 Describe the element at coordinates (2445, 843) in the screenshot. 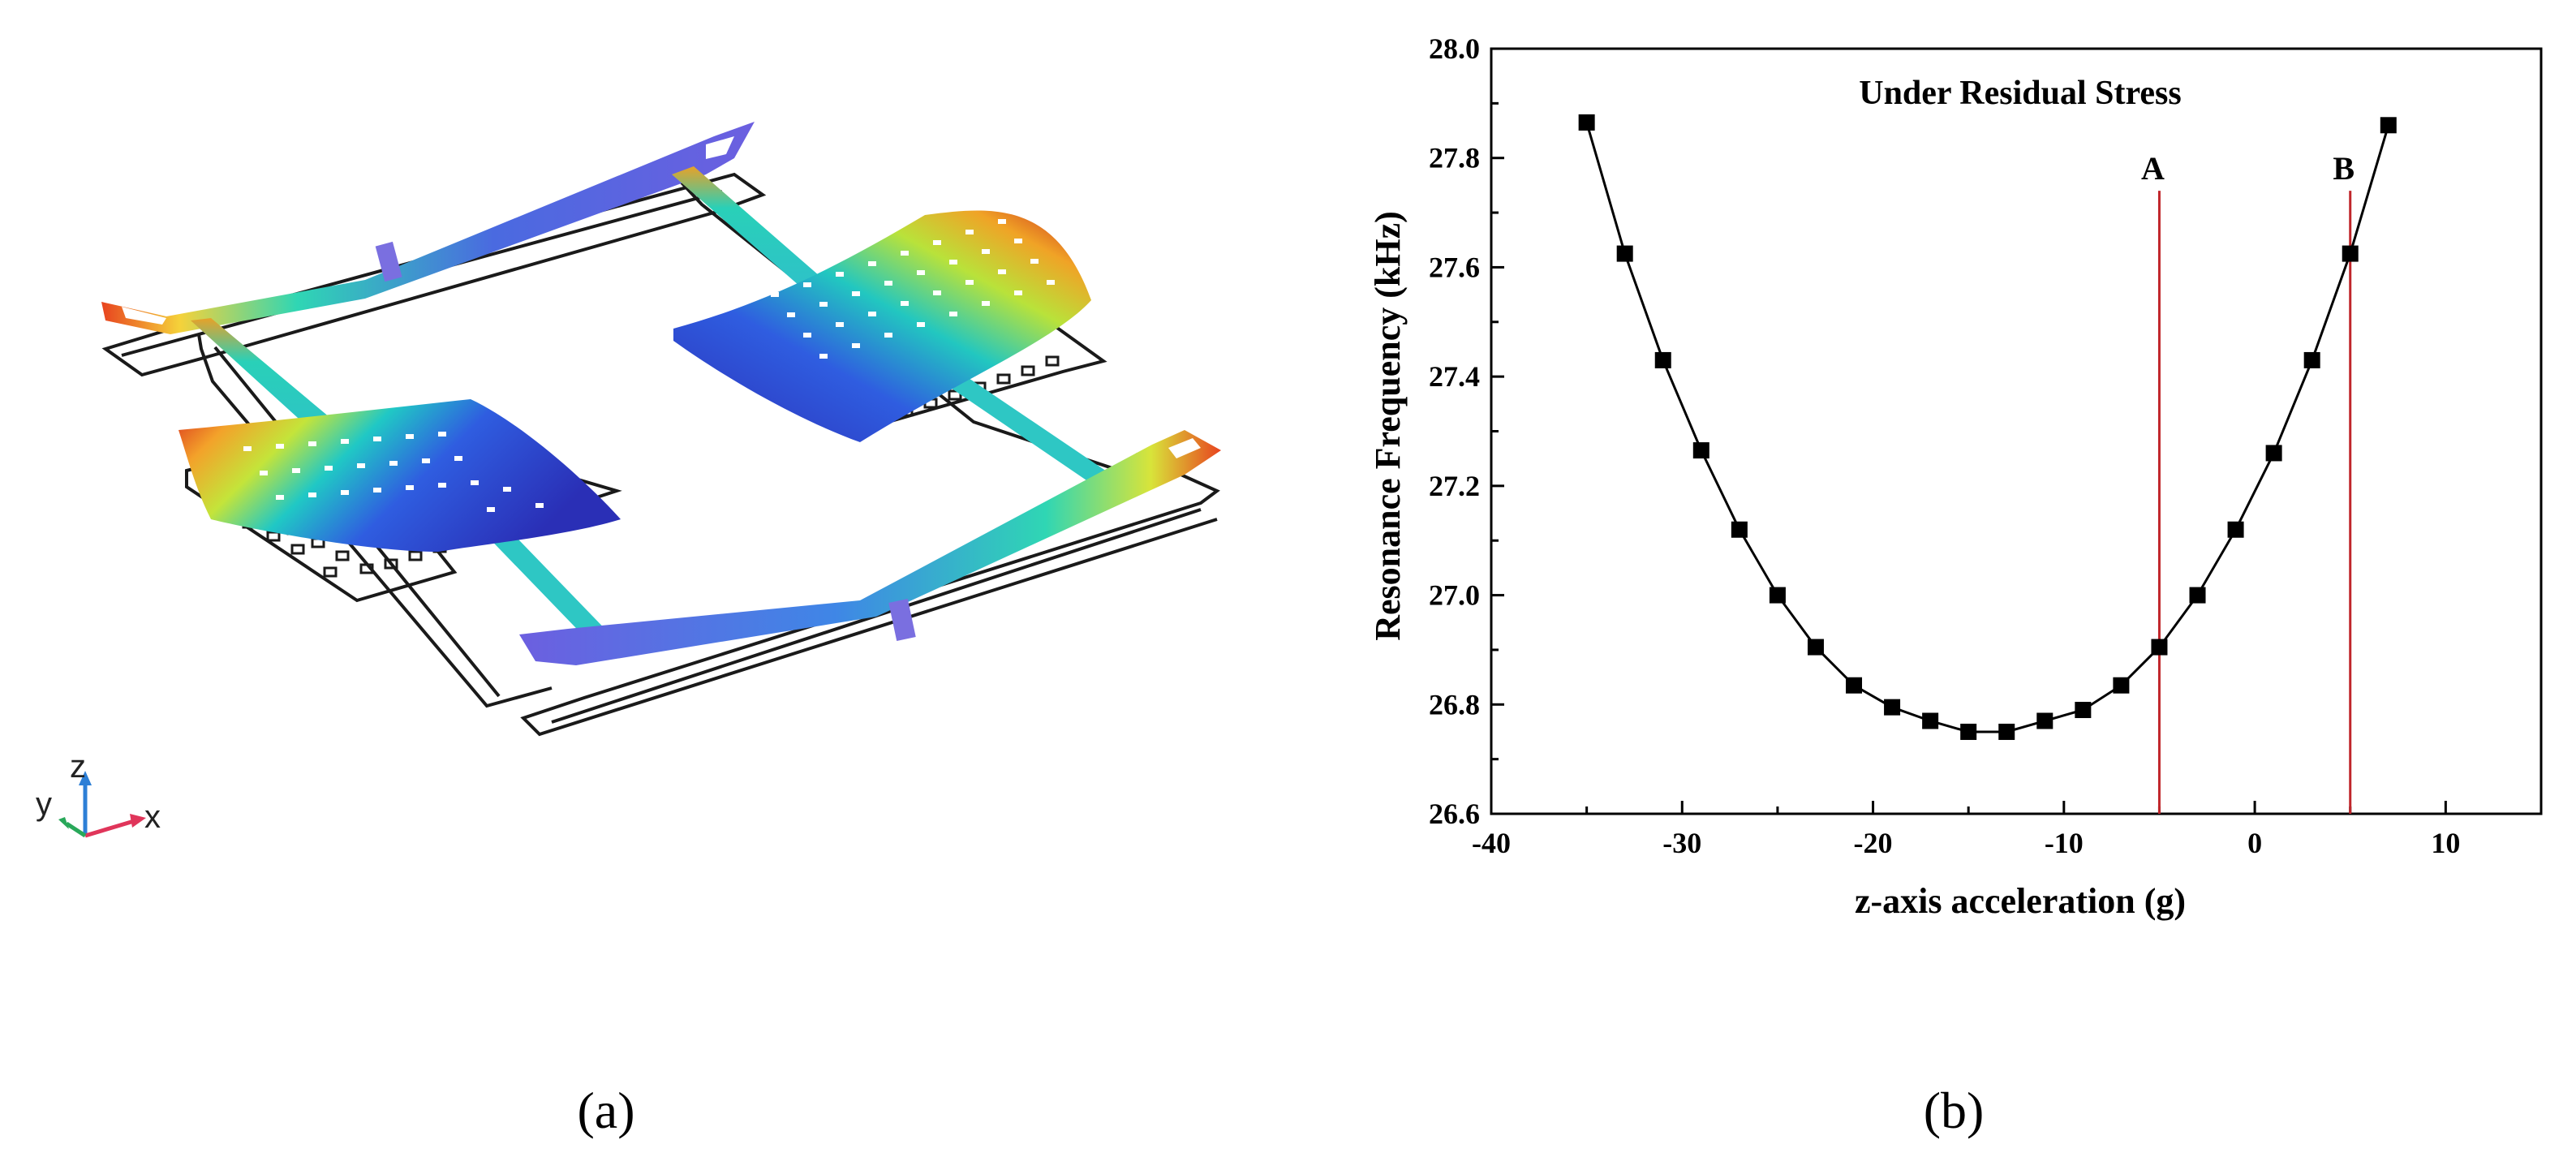

I see `x-tick-label: 10` at that location.